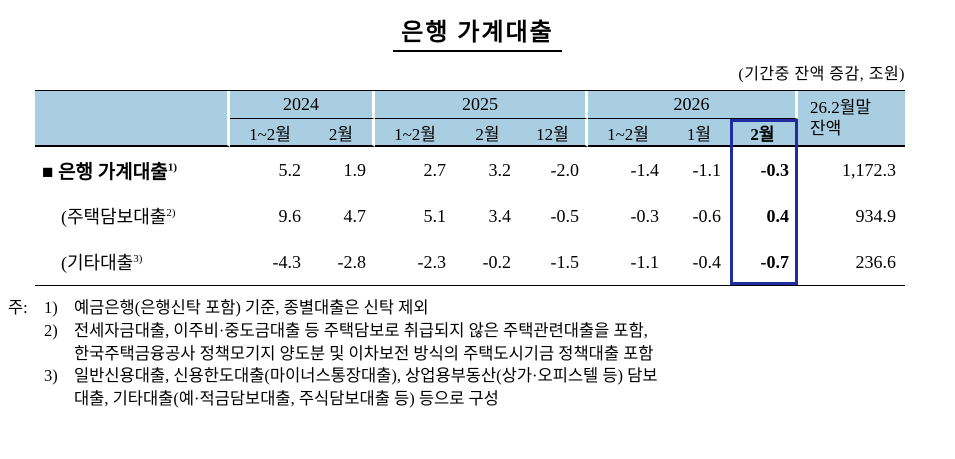 The image size is (955, 459). What do you see at coordinates (435, 215) in the screenshot?
I see `value-cell: 5.1` at bounding box center [435, 215].